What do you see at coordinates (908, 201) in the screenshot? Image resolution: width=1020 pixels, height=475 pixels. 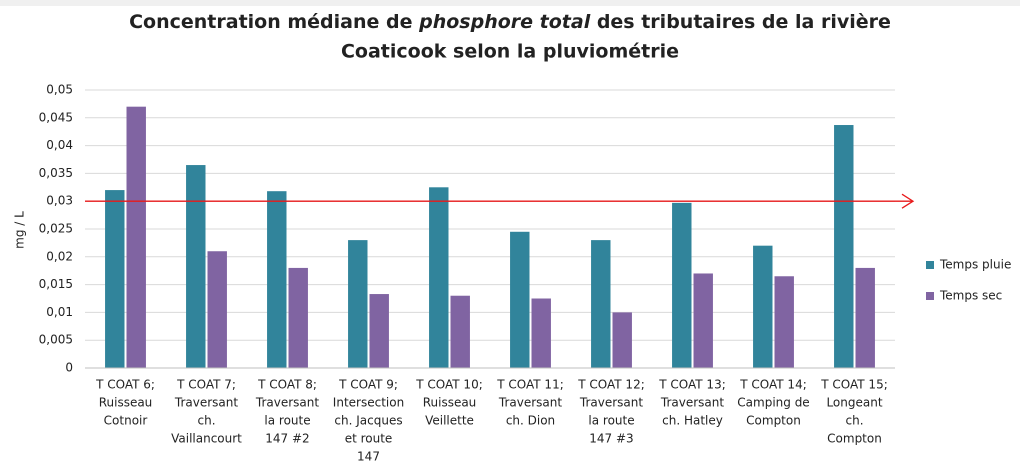 I see `threshold-arrow` at bounding box center [908, 201].